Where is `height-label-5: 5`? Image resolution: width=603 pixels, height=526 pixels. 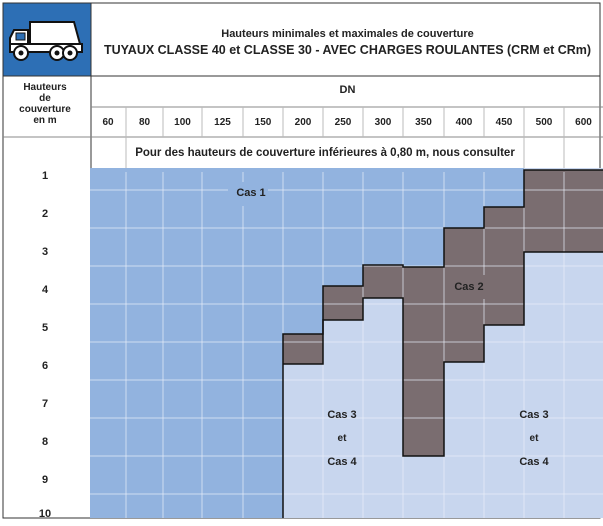
height-label-5: 5 is located at coordinates (45, 328).